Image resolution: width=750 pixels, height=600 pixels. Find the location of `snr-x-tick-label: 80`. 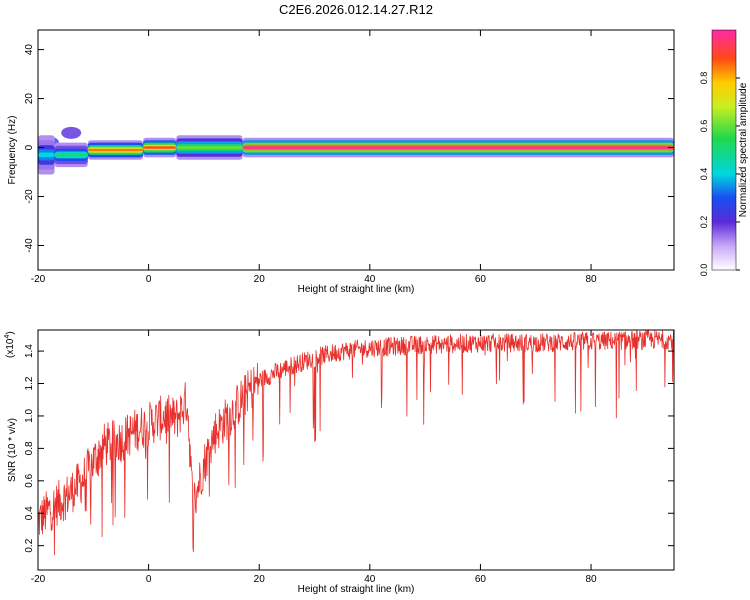

snr-x-tick-label: 80 is located at coordinates (591, 579).